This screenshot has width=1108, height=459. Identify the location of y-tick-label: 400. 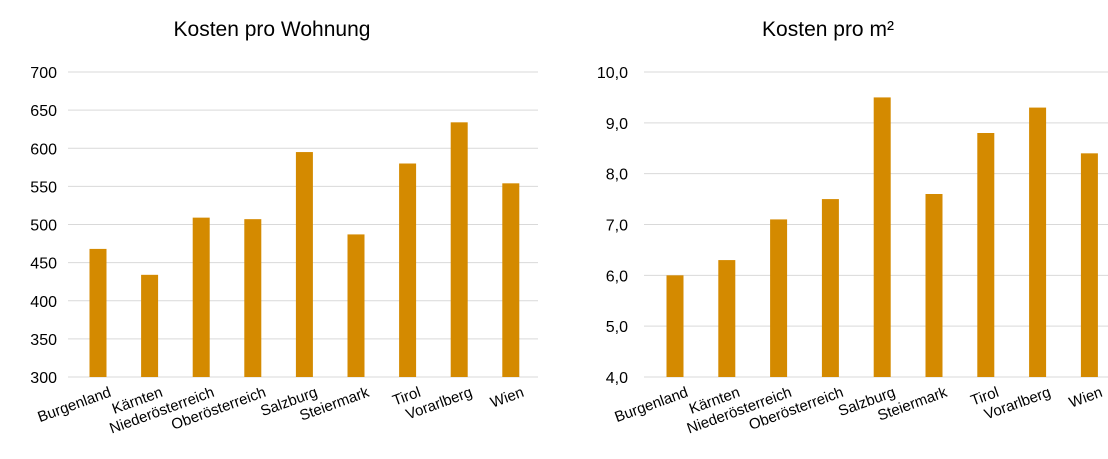
(43, 302).